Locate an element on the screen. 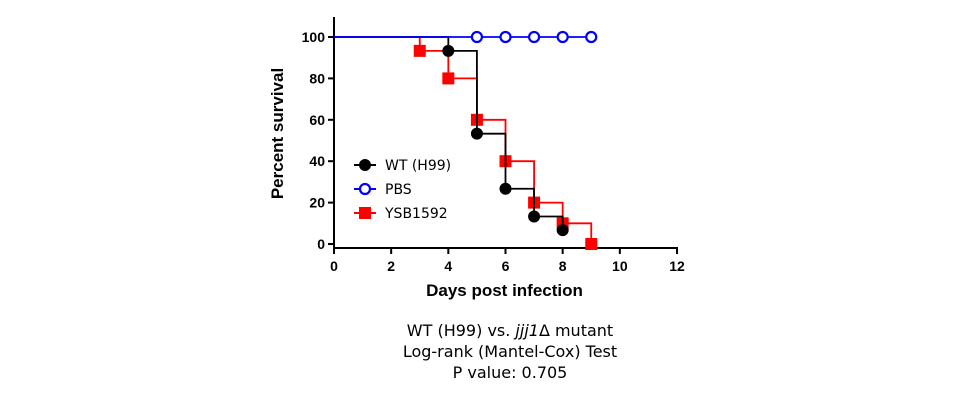 This screenshot has height=415, width=960. x-tick-label: 2 is located at coordinates (391, 266).